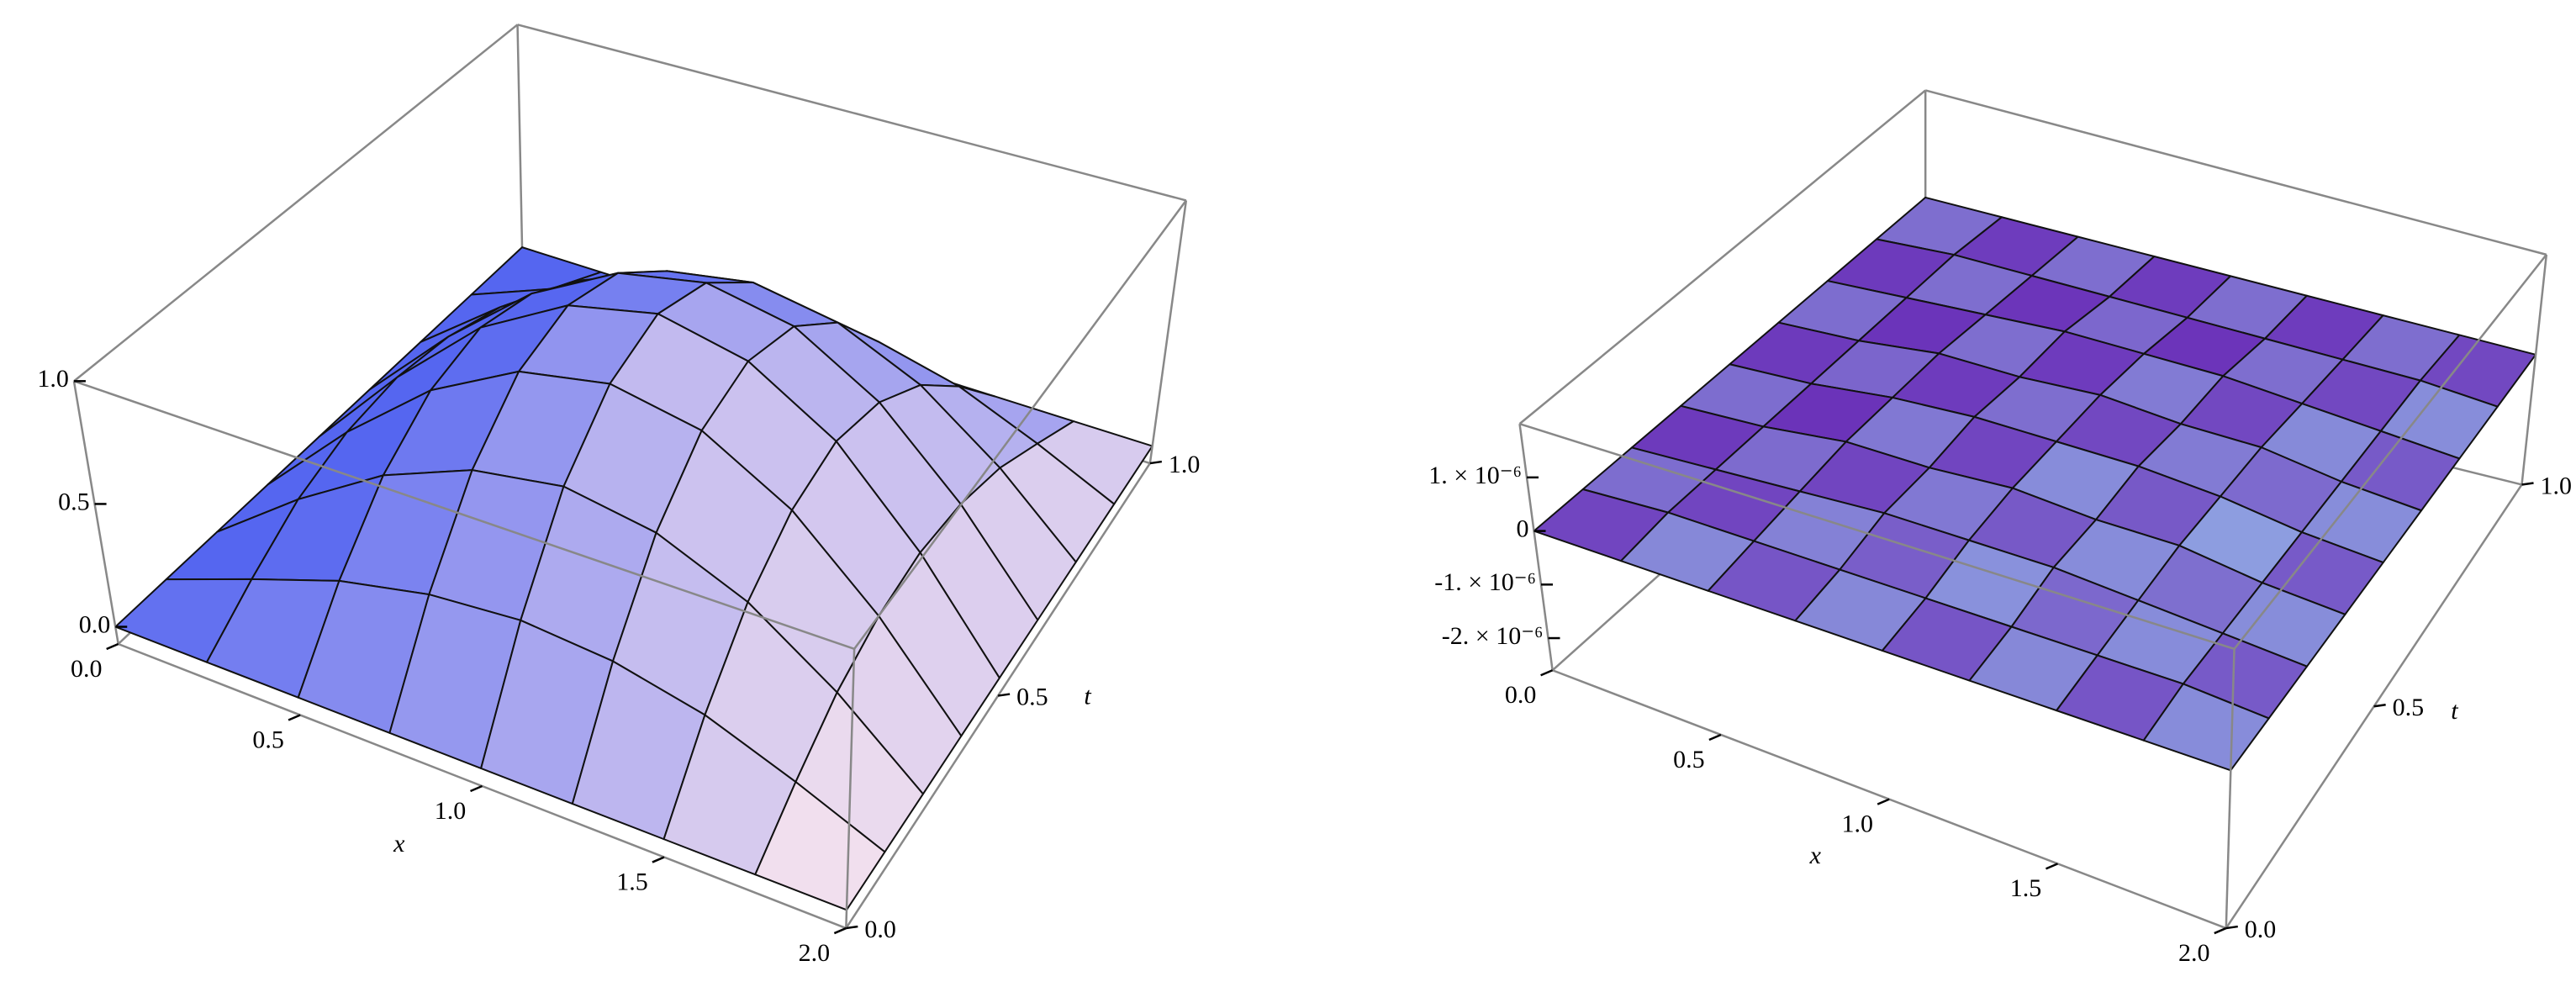 The image size is (2576, 987). I want to click on z-tick-label: 0.0, so click(95, 624).